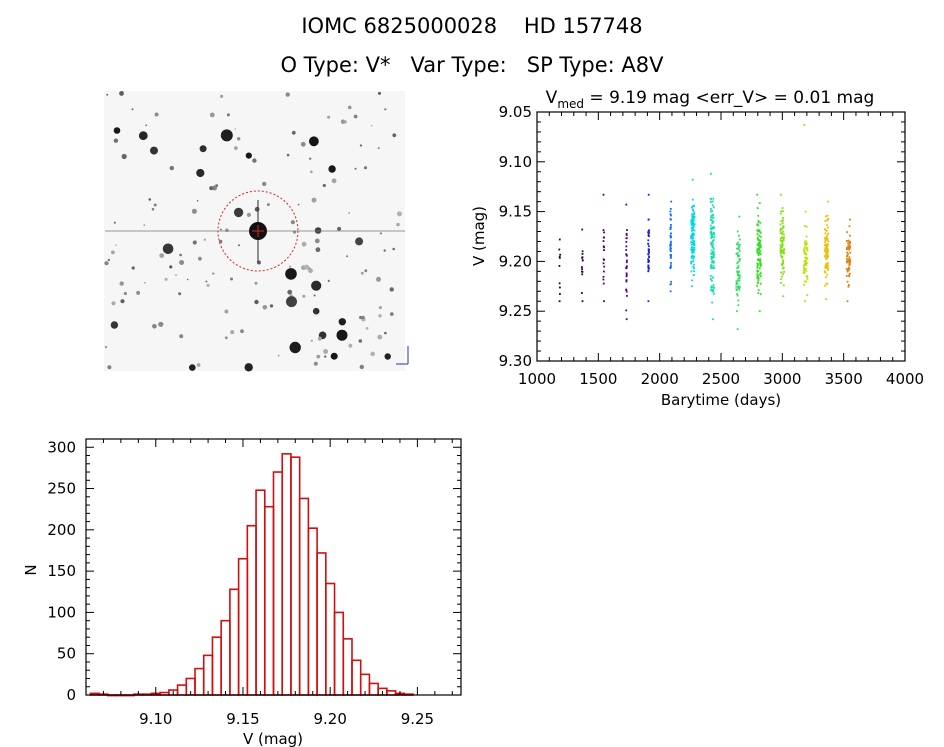 This screenshot has height=747, width=944. What do you see at coordinates (515, 311) in the screenshot?
I see `light-curve-y-tick-label: 9.25` at bounding box center [515, 311].